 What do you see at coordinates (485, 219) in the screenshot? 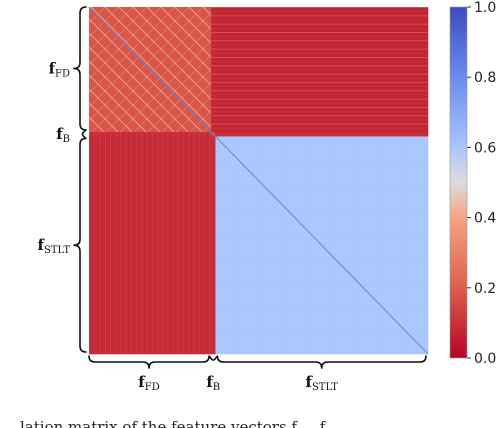
I see `colorbar-tick-label: 0.4` at bounding box center [485, 219].